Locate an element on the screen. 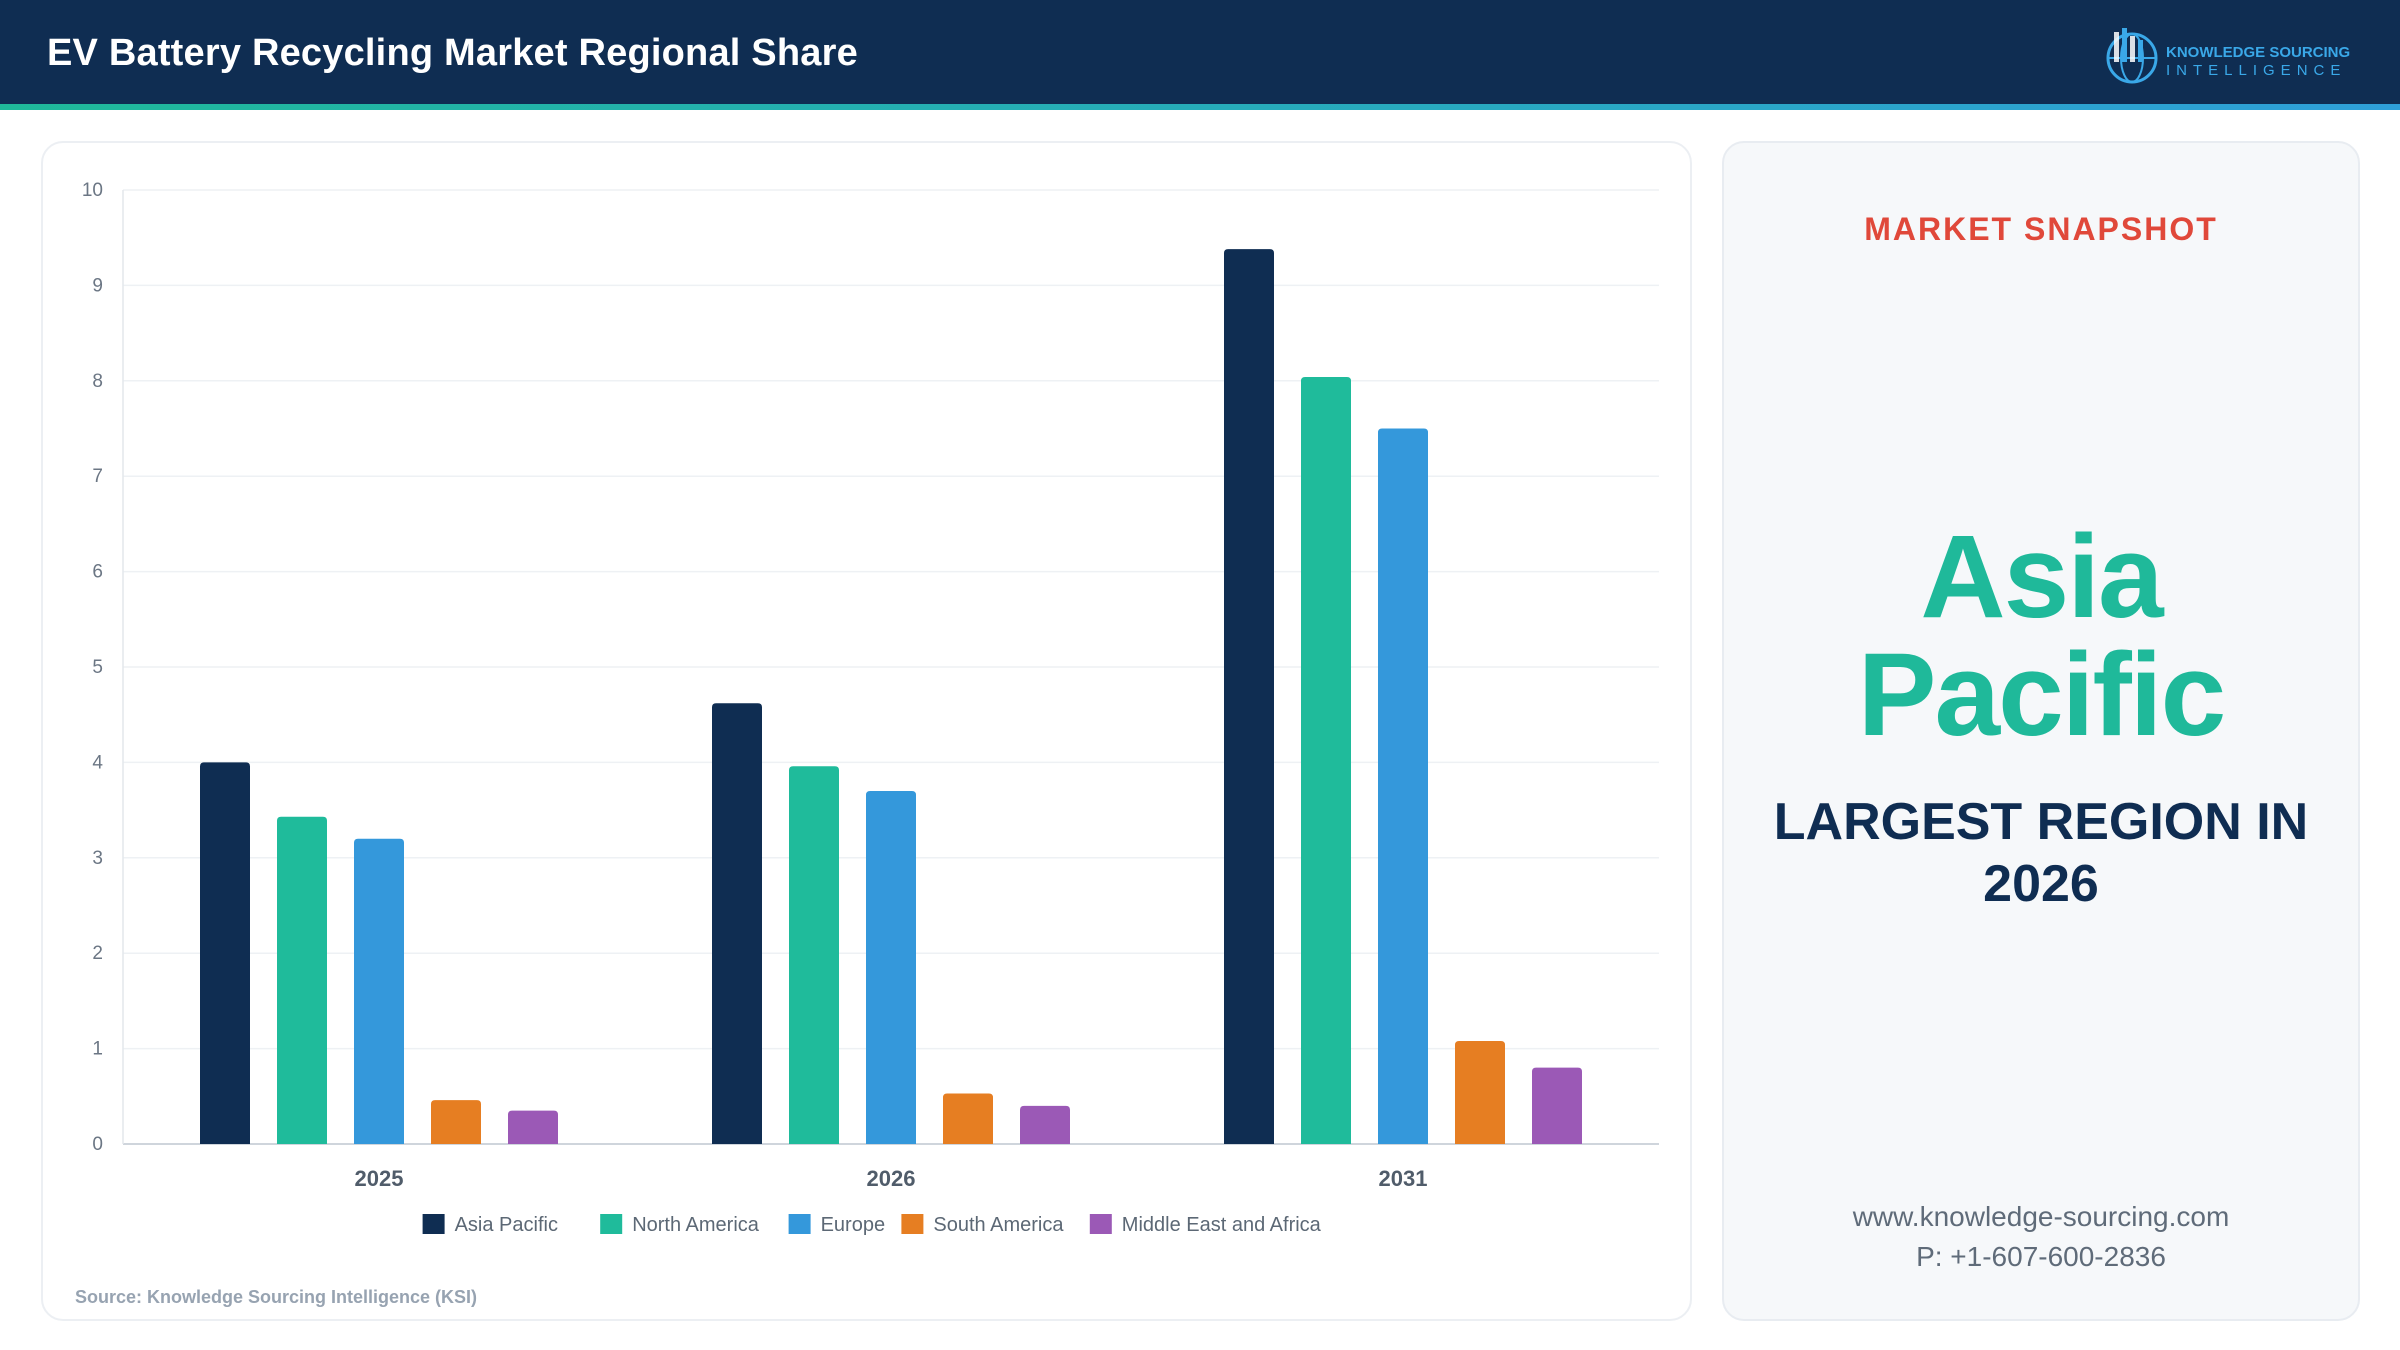  snapshot-label: MARKET SNAPSHOT is located at coordinates (2041, 229).